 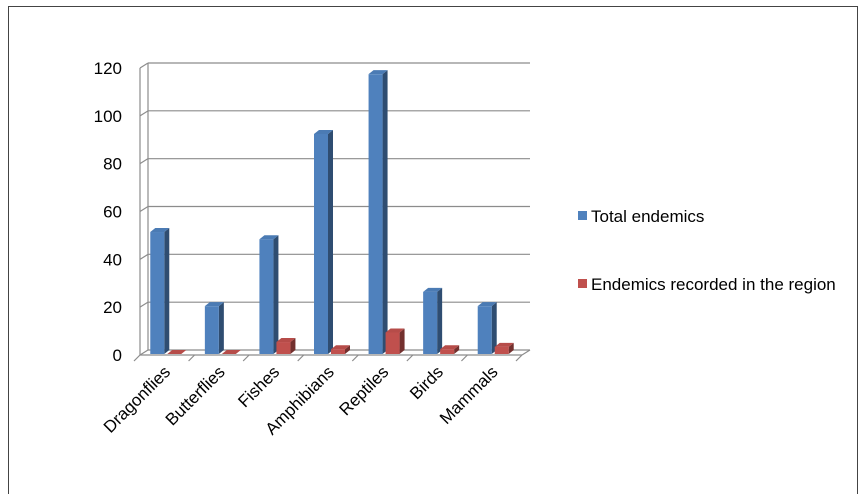 I want to click on bar-endemics-recorded-in-the-region-fishes, so click(x=285, y=346).